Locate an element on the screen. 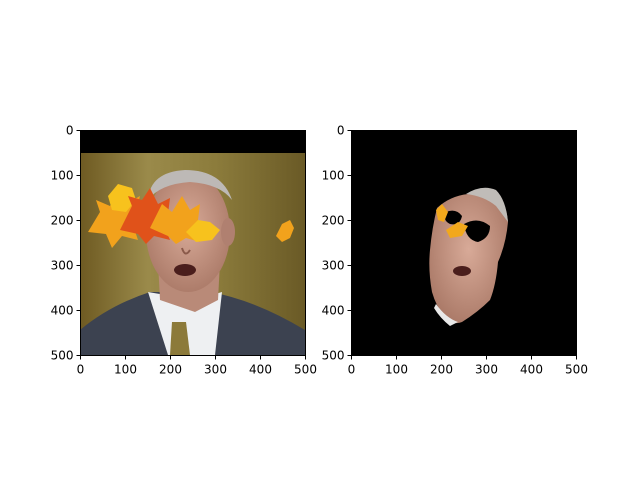 This screenshot has height=480, width=640. segmented-hair is located at coordinates (487, 204).